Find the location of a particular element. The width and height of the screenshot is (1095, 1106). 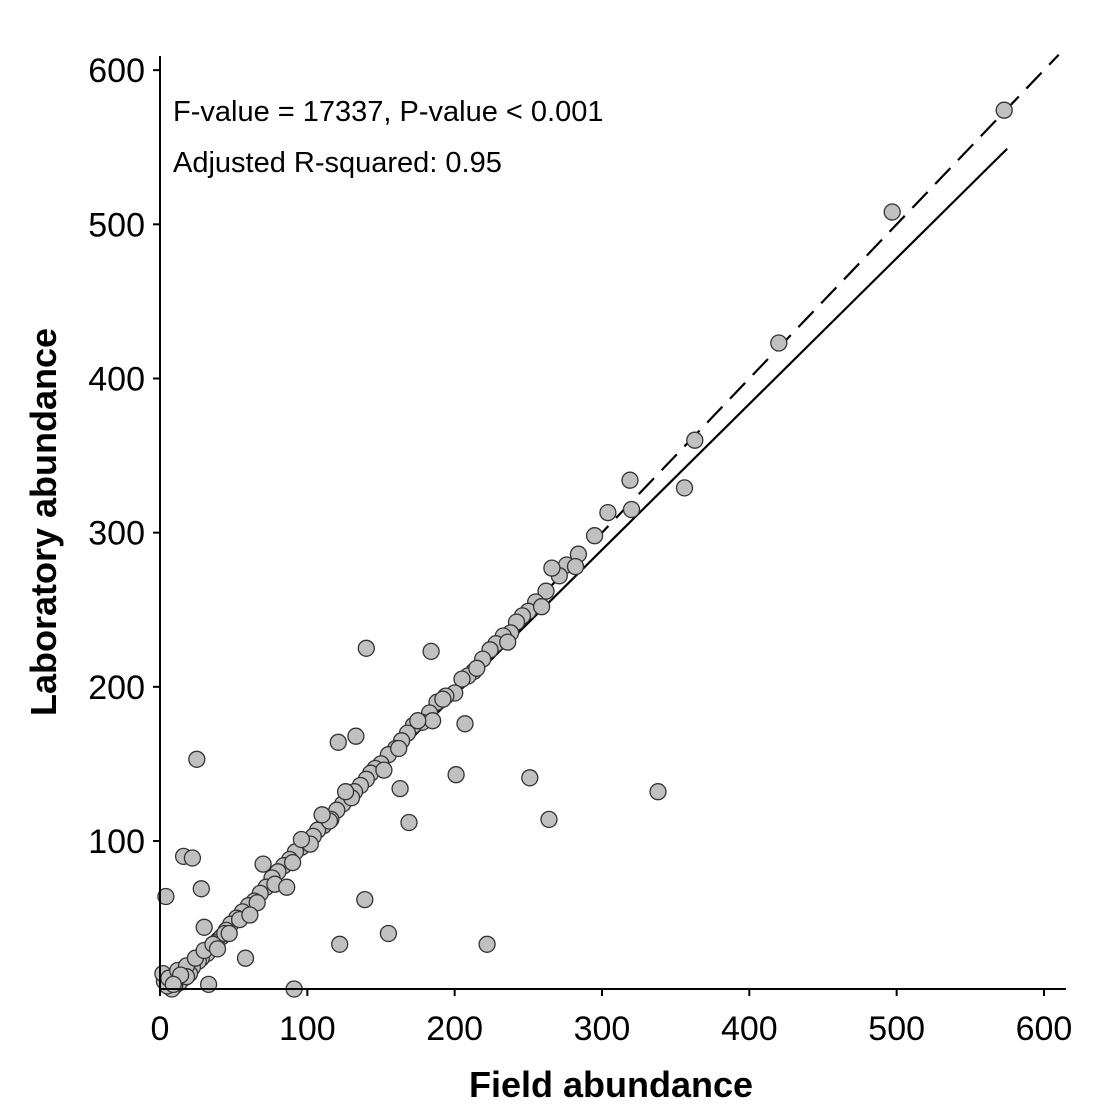

x-tick-label: 600 is located at coordinates (1044, 1029).